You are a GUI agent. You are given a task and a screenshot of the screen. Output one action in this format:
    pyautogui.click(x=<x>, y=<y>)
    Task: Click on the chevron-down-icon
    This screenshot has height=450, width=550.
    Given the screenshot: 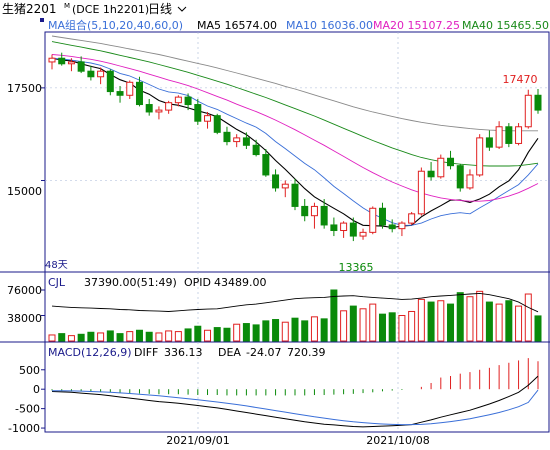 What is the action you would take?
    pyautogui.click(x=182, y=9)
    